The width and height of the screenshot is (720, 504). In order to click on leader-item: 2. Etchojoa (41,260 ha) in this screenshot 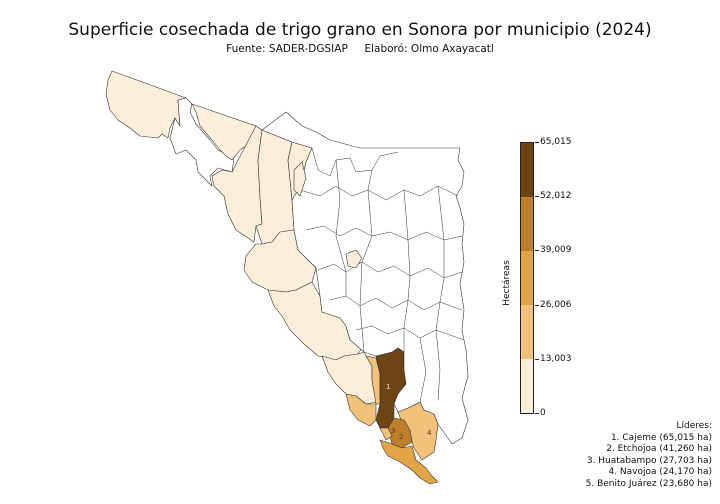, I will do `click(659, 449)`.